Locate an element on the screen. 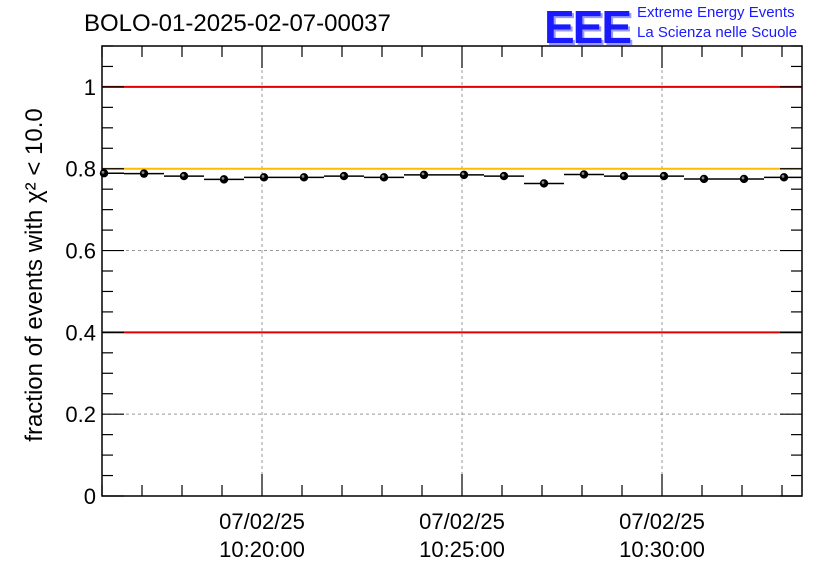 The height and width of the screenshot is (572, 836). y-tick-label: 0.2 is located at coordinates (80, 414).